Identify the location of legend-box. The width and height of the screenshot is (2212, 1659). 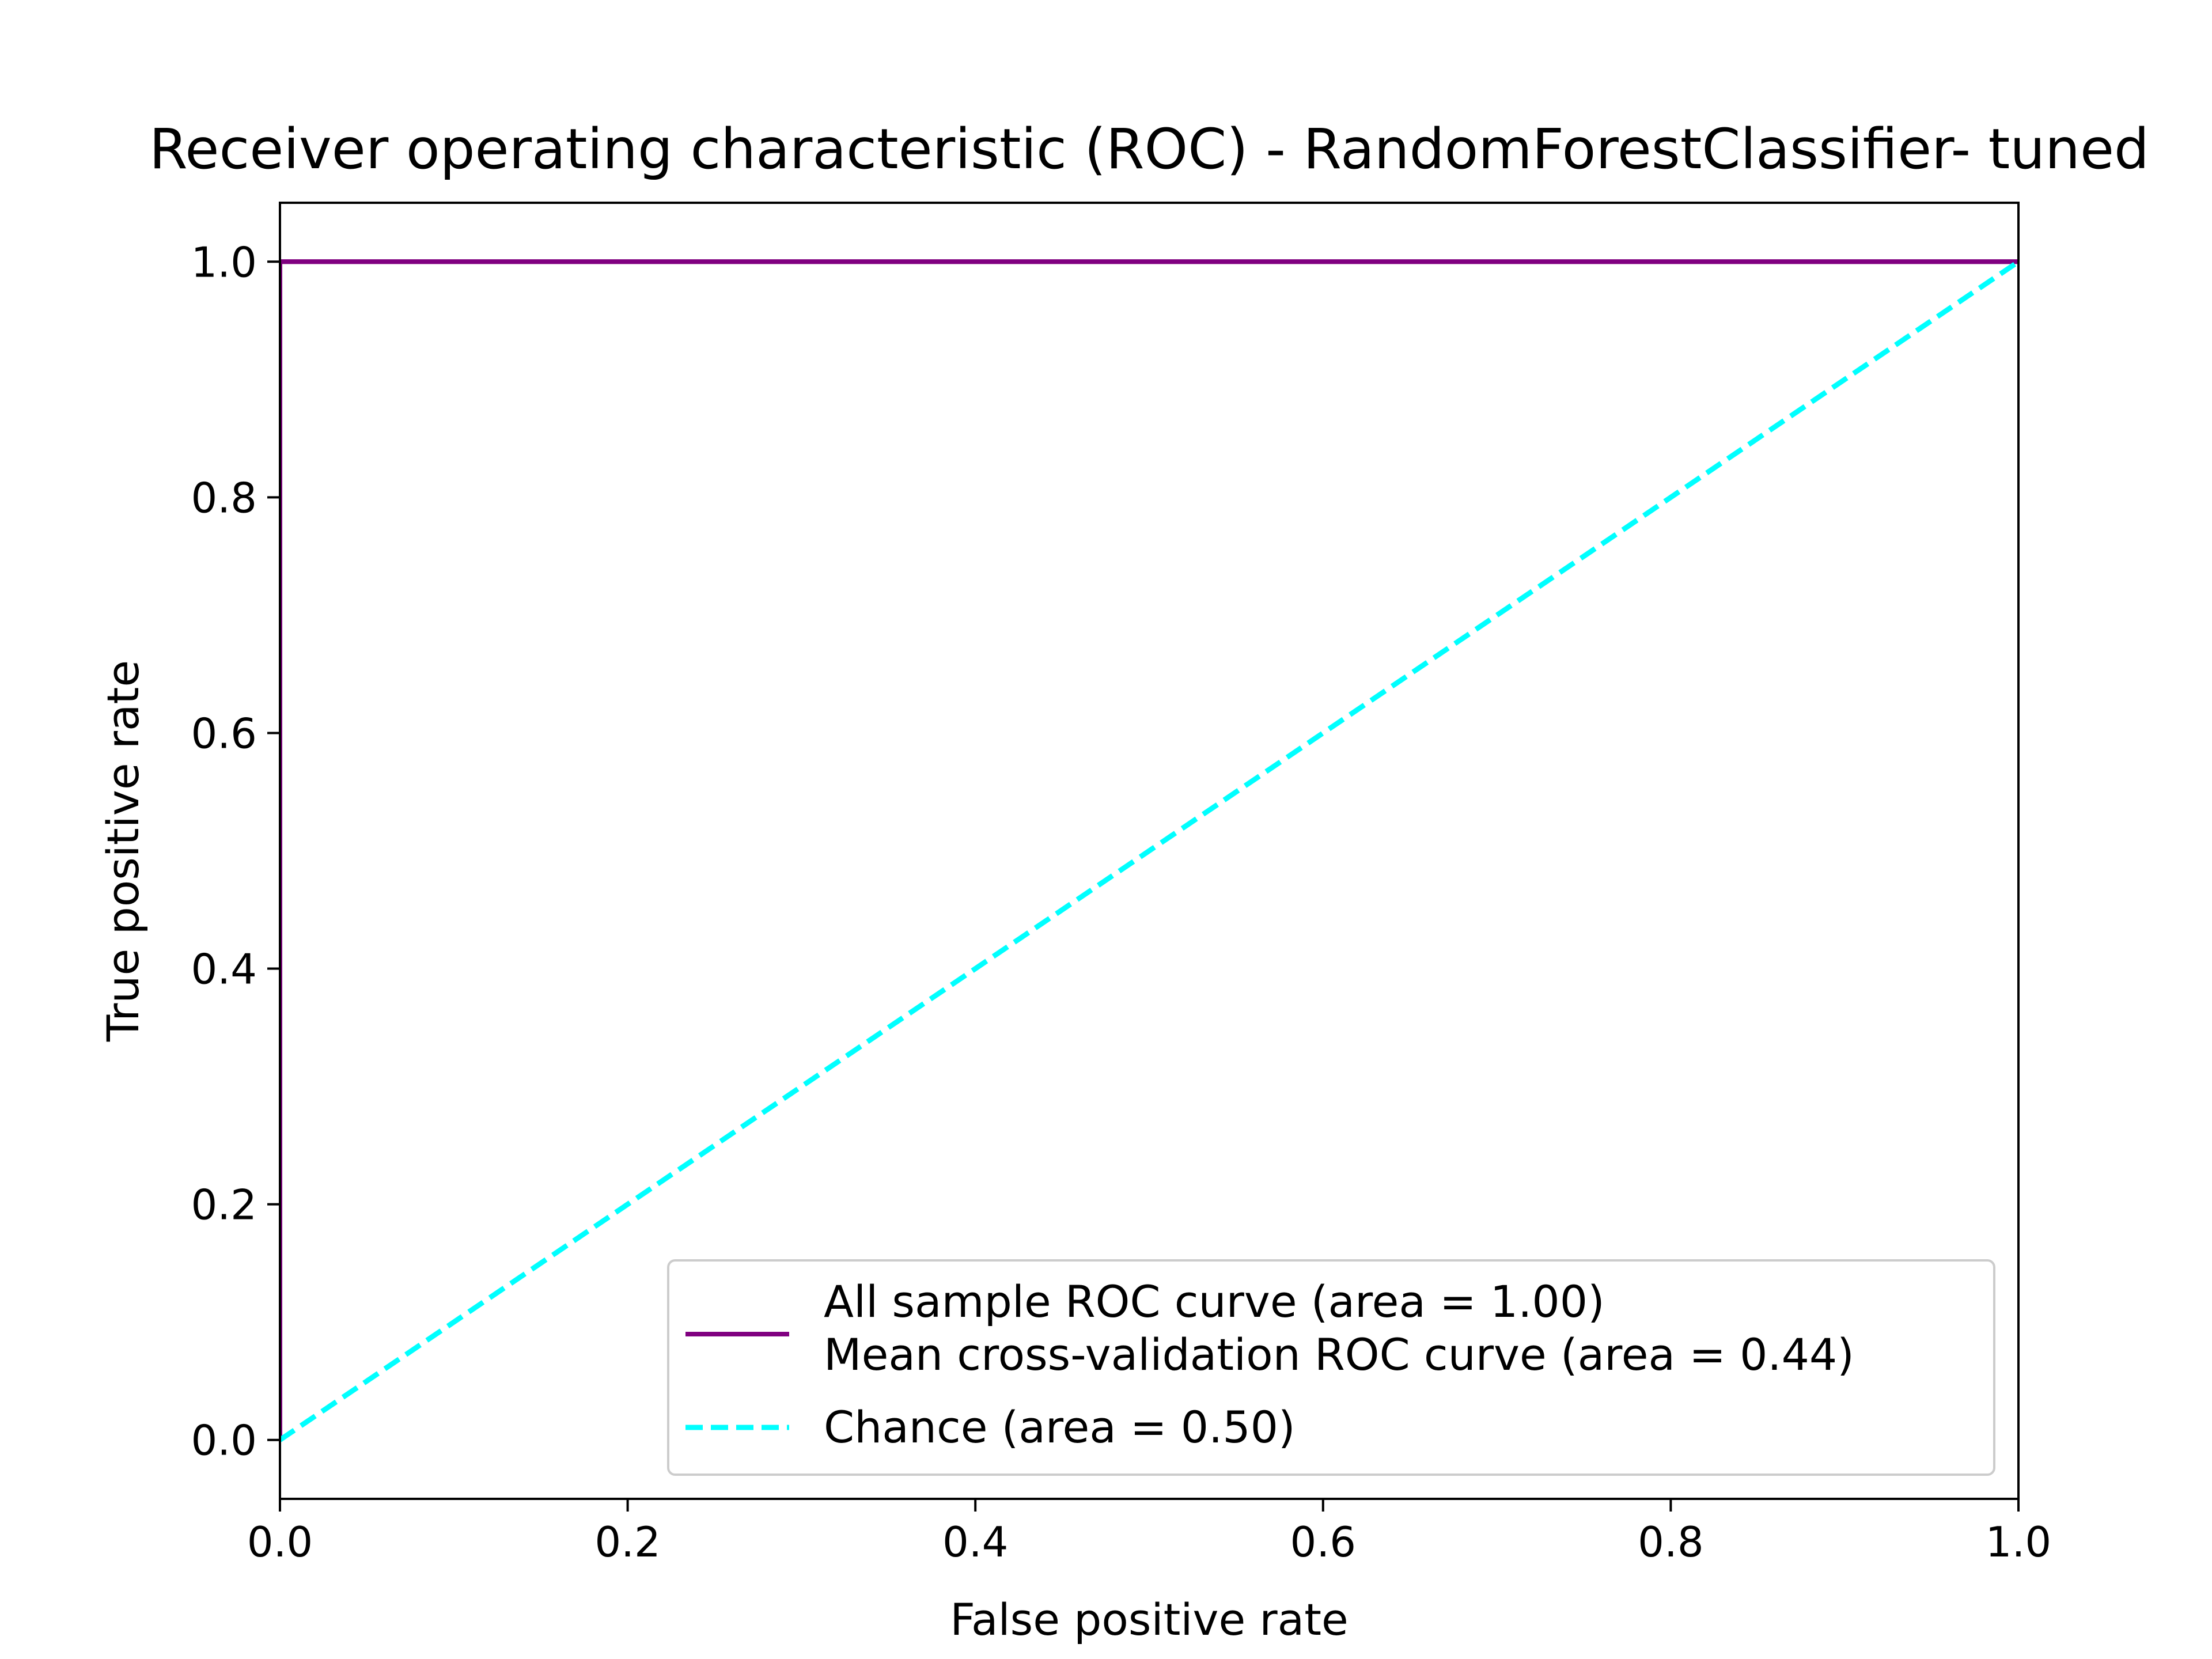
(1331, 1367).